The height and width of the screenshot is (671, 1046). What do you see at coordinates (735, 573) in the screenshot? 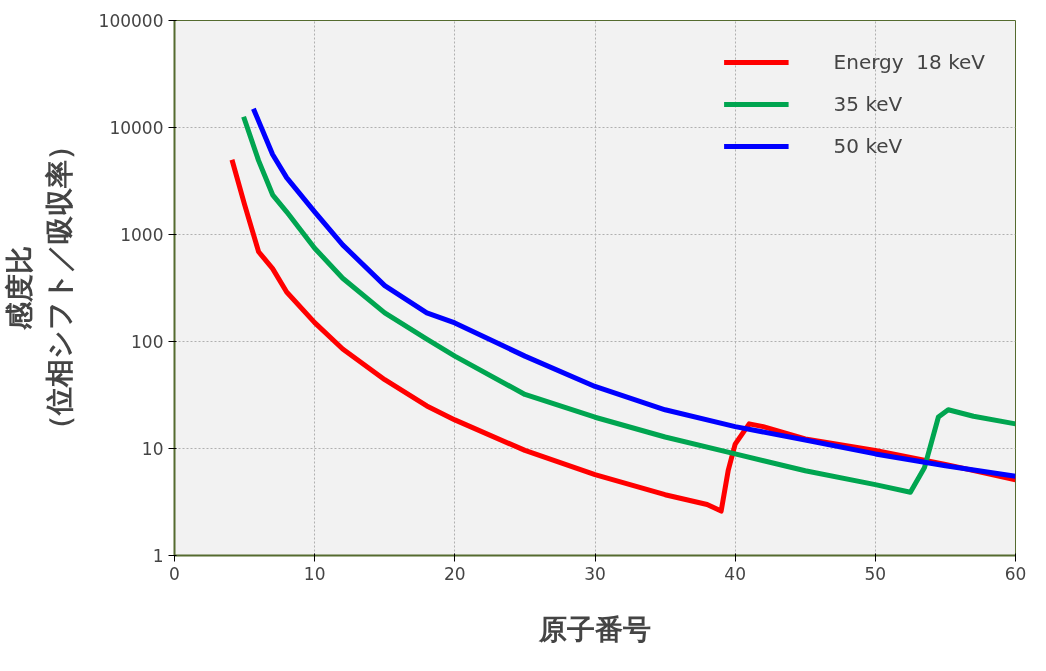
I see `x-tick-label: 40` at bounding box center [735, 573].